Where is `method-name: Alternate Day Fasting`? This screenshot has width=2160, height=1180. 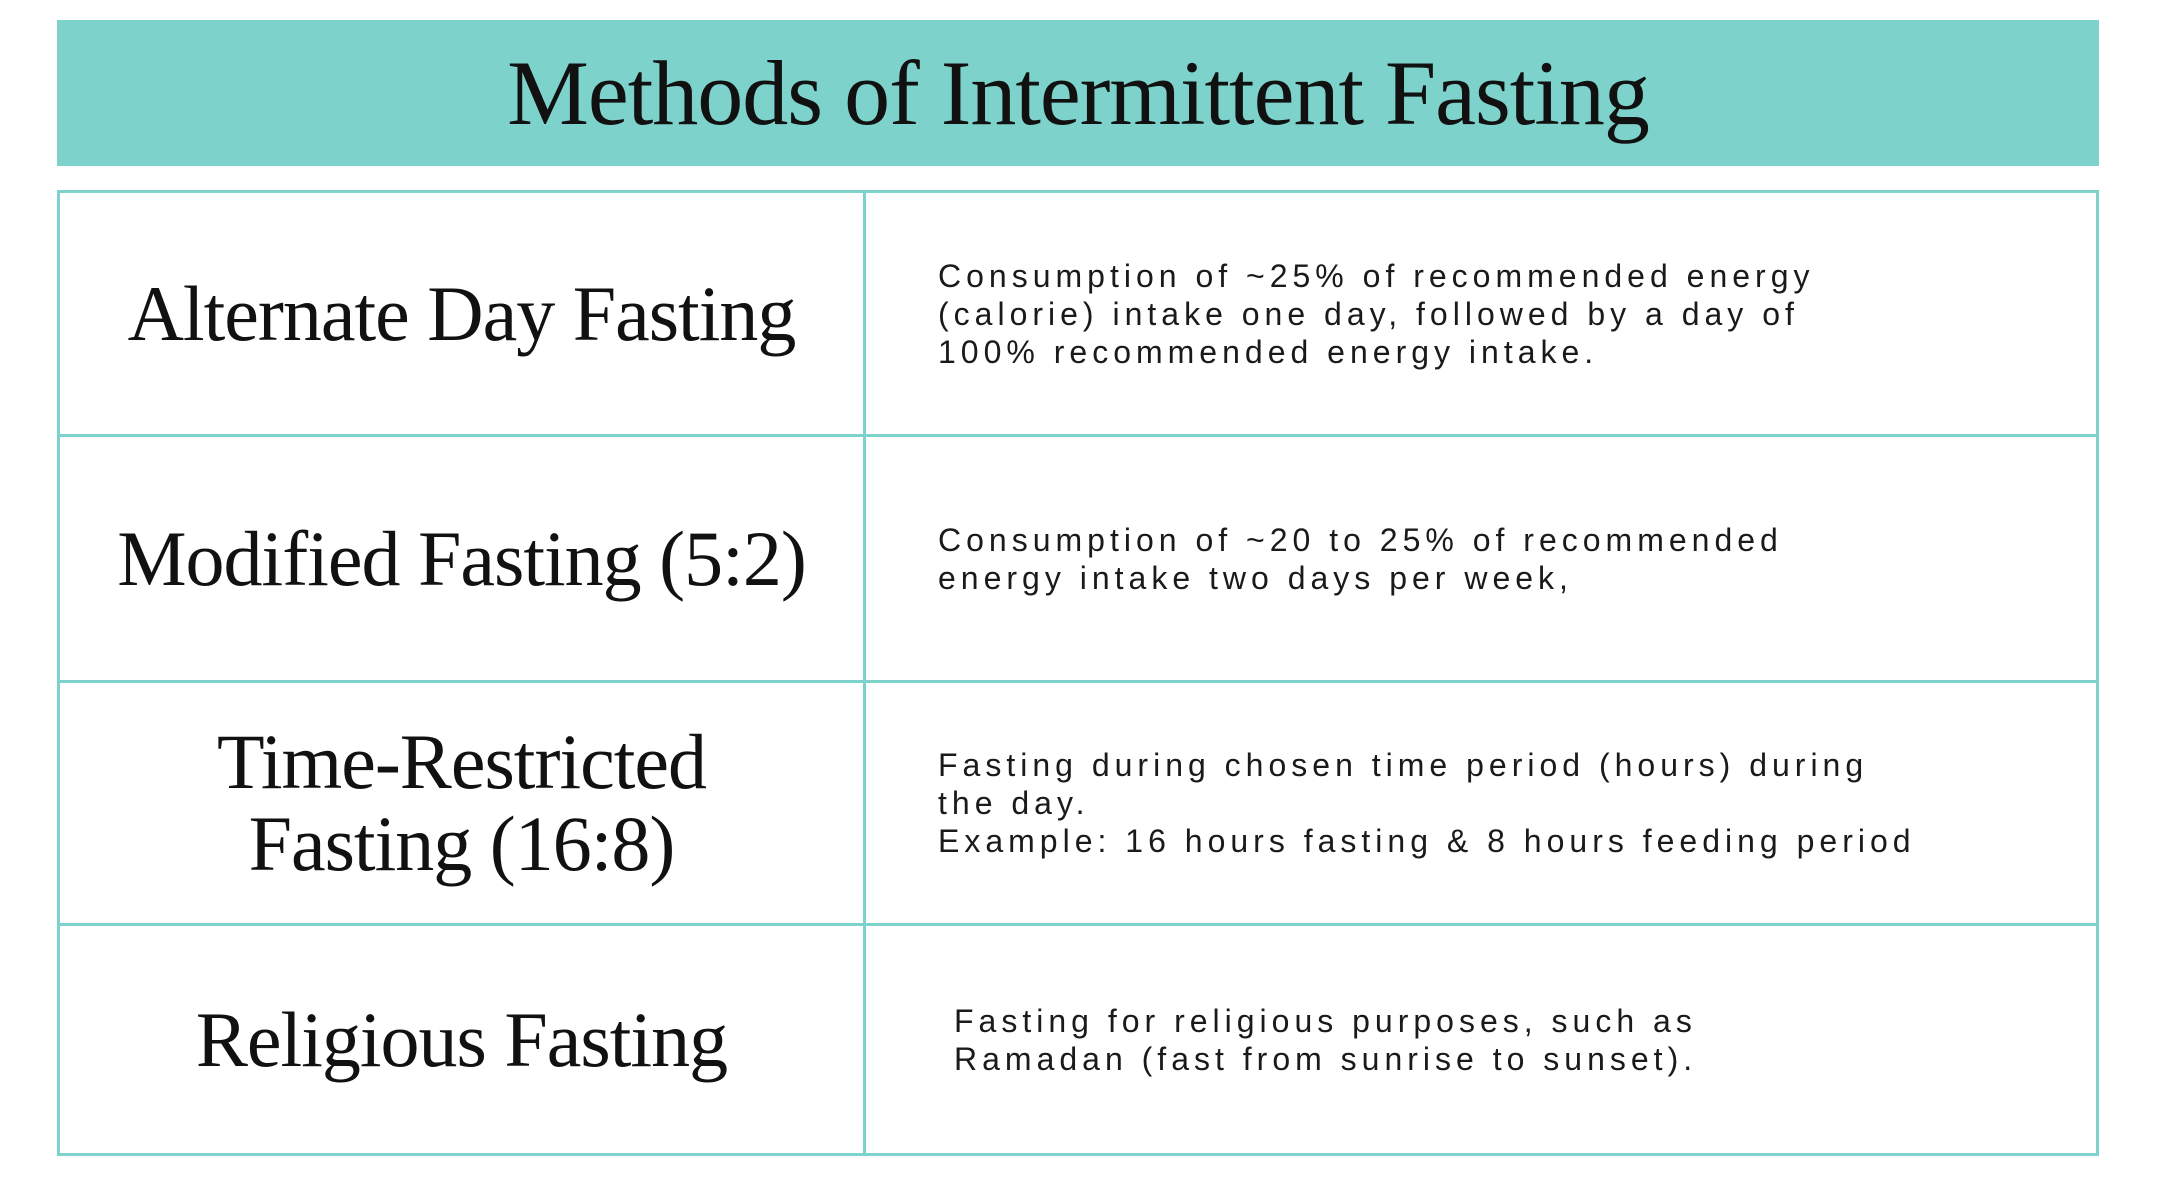 method-name: Alternate Day Fasting is located at coordinates (462, 313).